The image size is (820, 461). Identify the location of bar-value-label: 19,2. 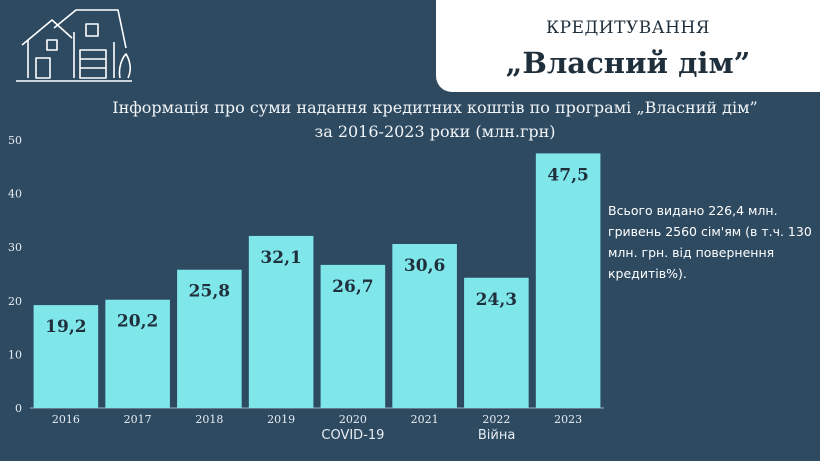
(65, 327).